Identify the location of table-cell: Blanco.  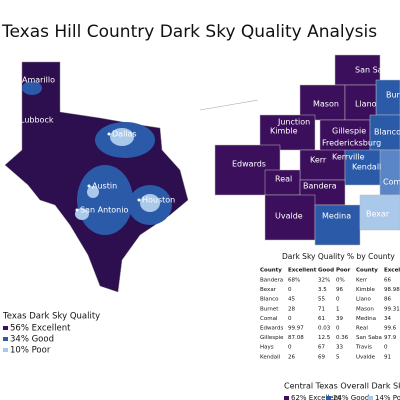
(269, 300).